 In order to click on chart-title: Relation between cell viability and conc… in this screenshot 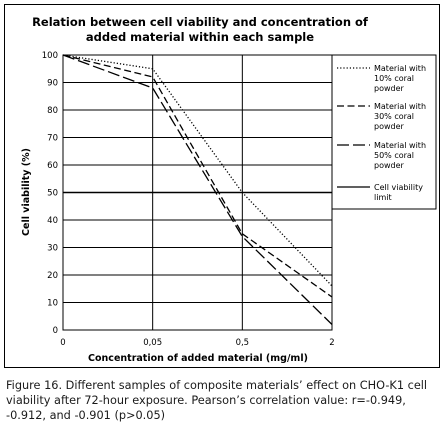, I will do `click(200, 29)`.